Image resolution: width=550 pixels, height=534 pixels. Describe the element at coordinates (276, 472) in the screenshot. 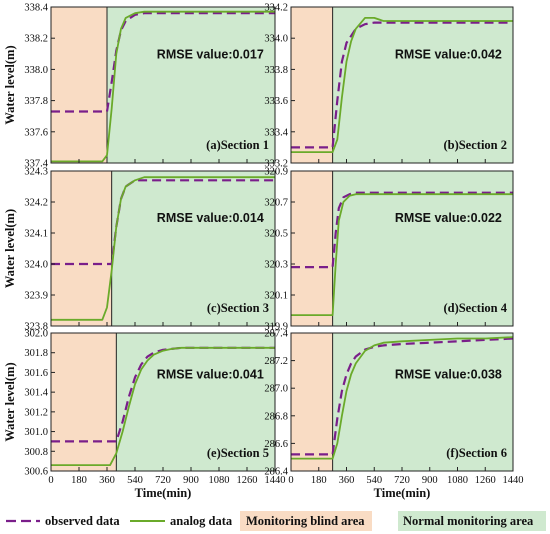

I see `y-tick-label: 286.4` at that location.